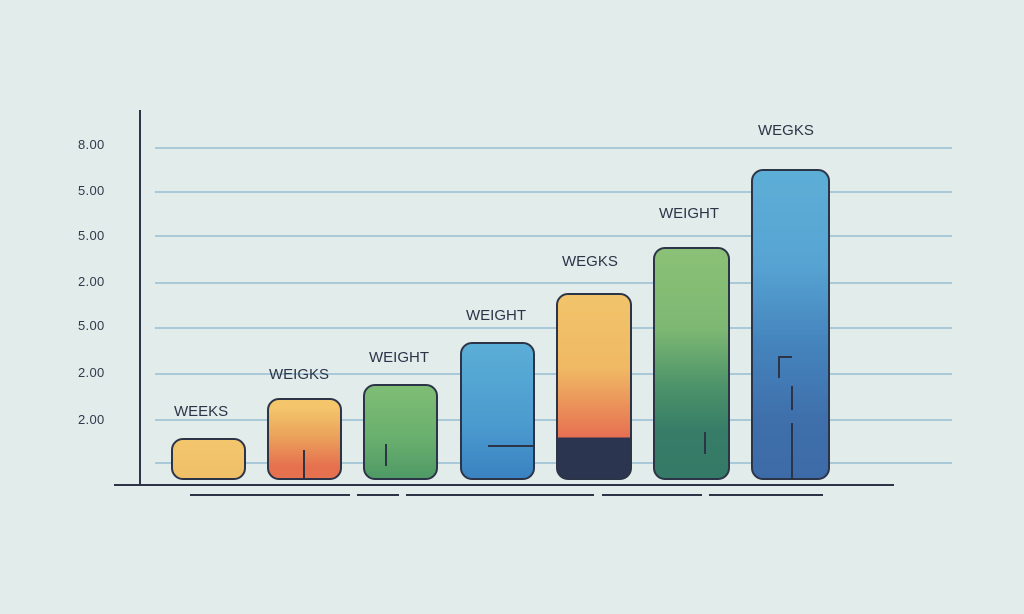  I want to click on y-tick-label: 8.00, so click(91, 144).